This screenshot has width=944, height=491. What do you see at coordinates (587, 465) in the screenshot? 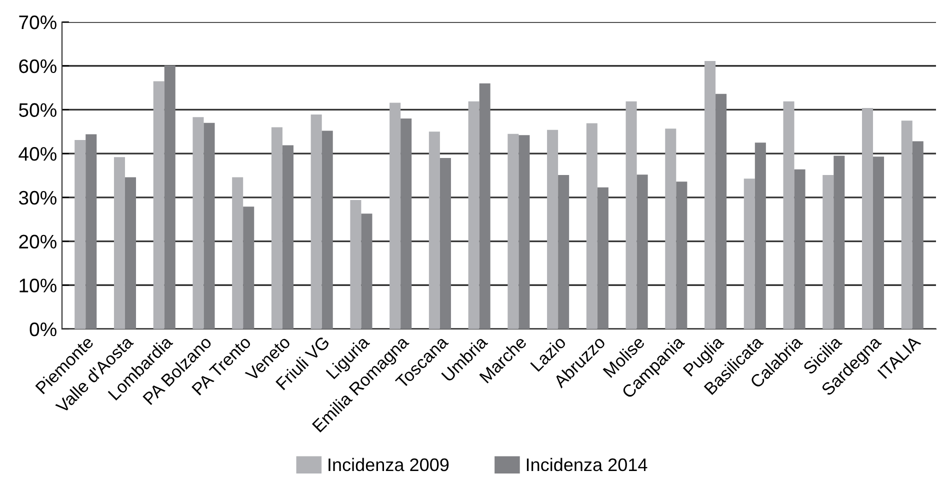
I see `legend-label: Incidenza 2014` at bounding box center [587, 465].